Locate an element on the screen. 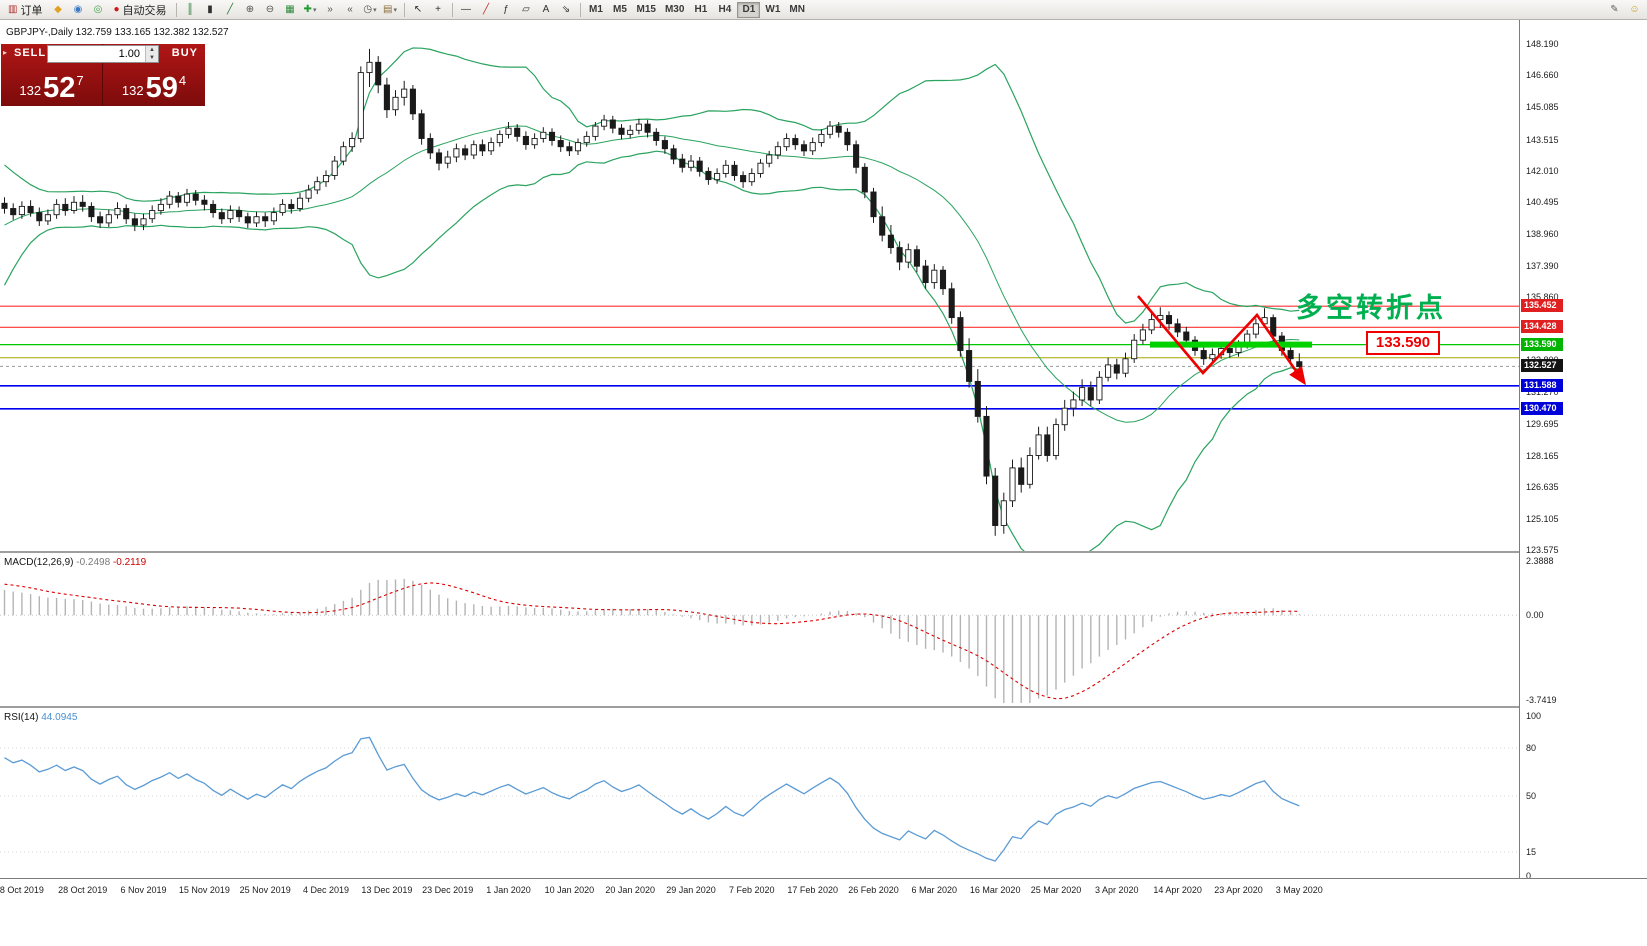 This screenshot has width=1647, height=946. new-order-button-label: 订单 is located at coordinates (31, 10).